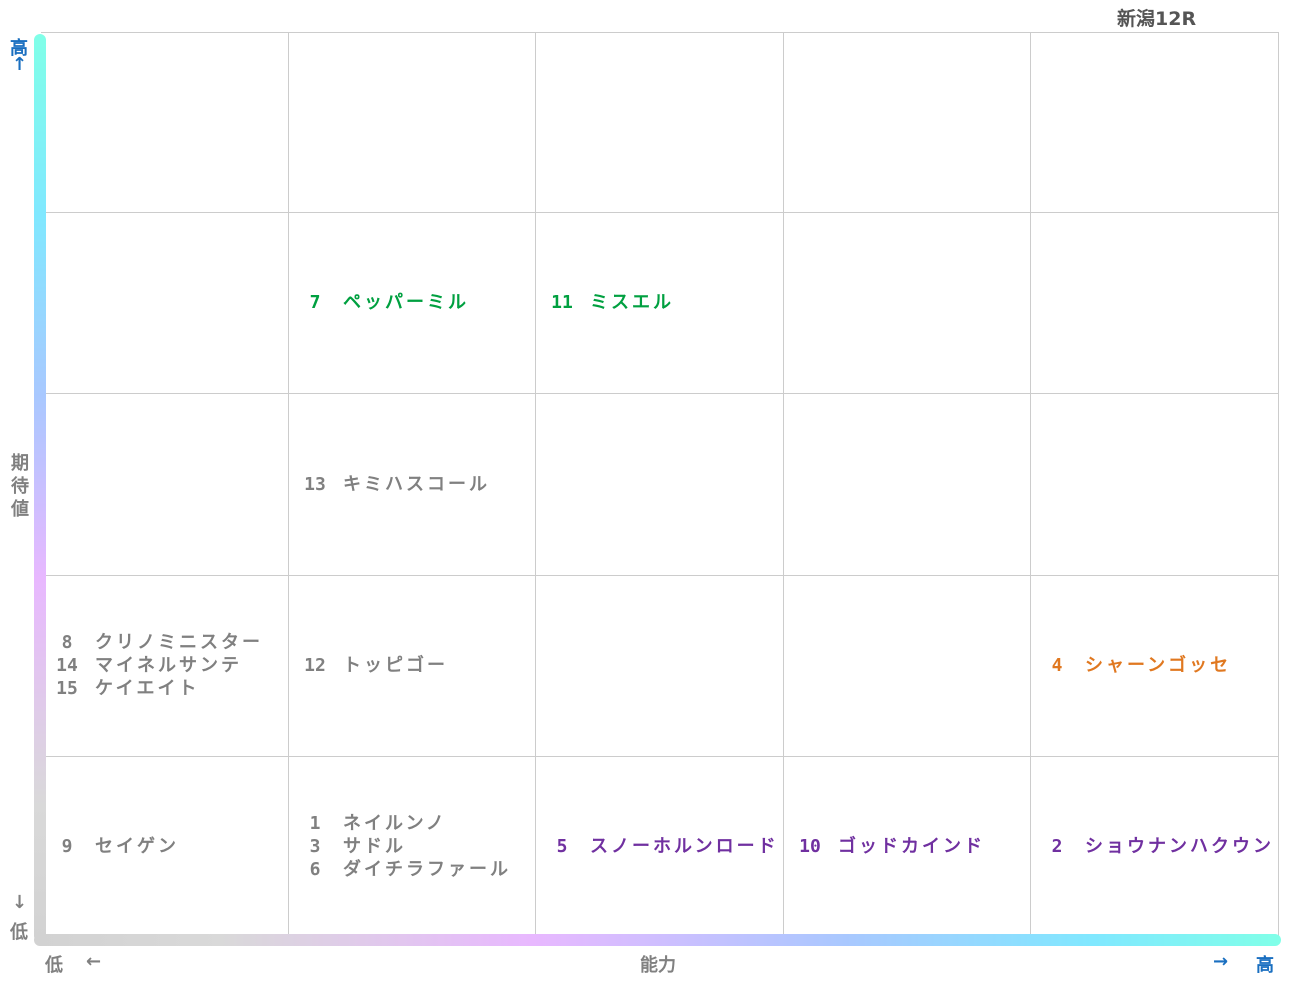 Image resolution: width=1291 pixels, height=983 pixels. I want to click on horse-number: 5, so click(562, 846).